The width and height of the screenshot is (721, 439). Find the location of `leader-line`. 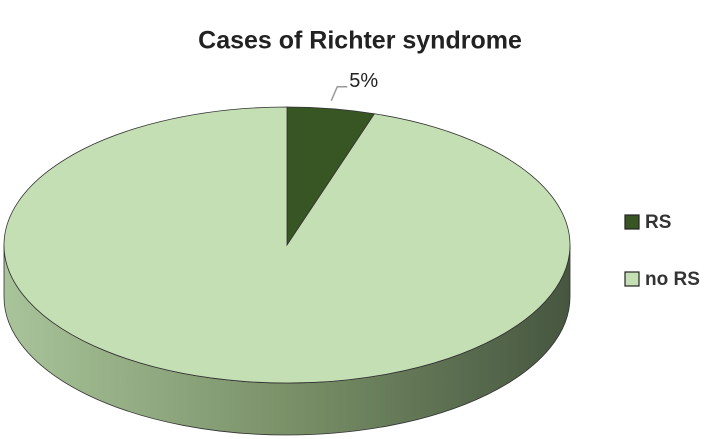

leader-line is located at coordinates (339, 93).